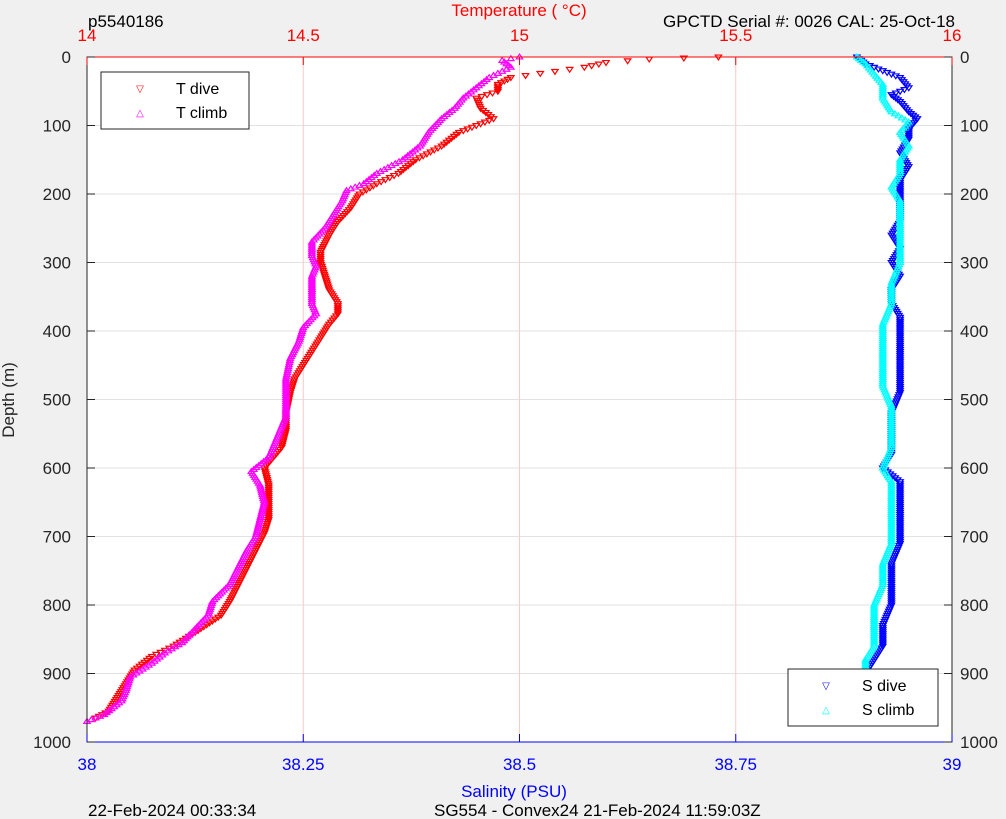  I want to click on depth-tick-label-left: 900, so click(57, 674).